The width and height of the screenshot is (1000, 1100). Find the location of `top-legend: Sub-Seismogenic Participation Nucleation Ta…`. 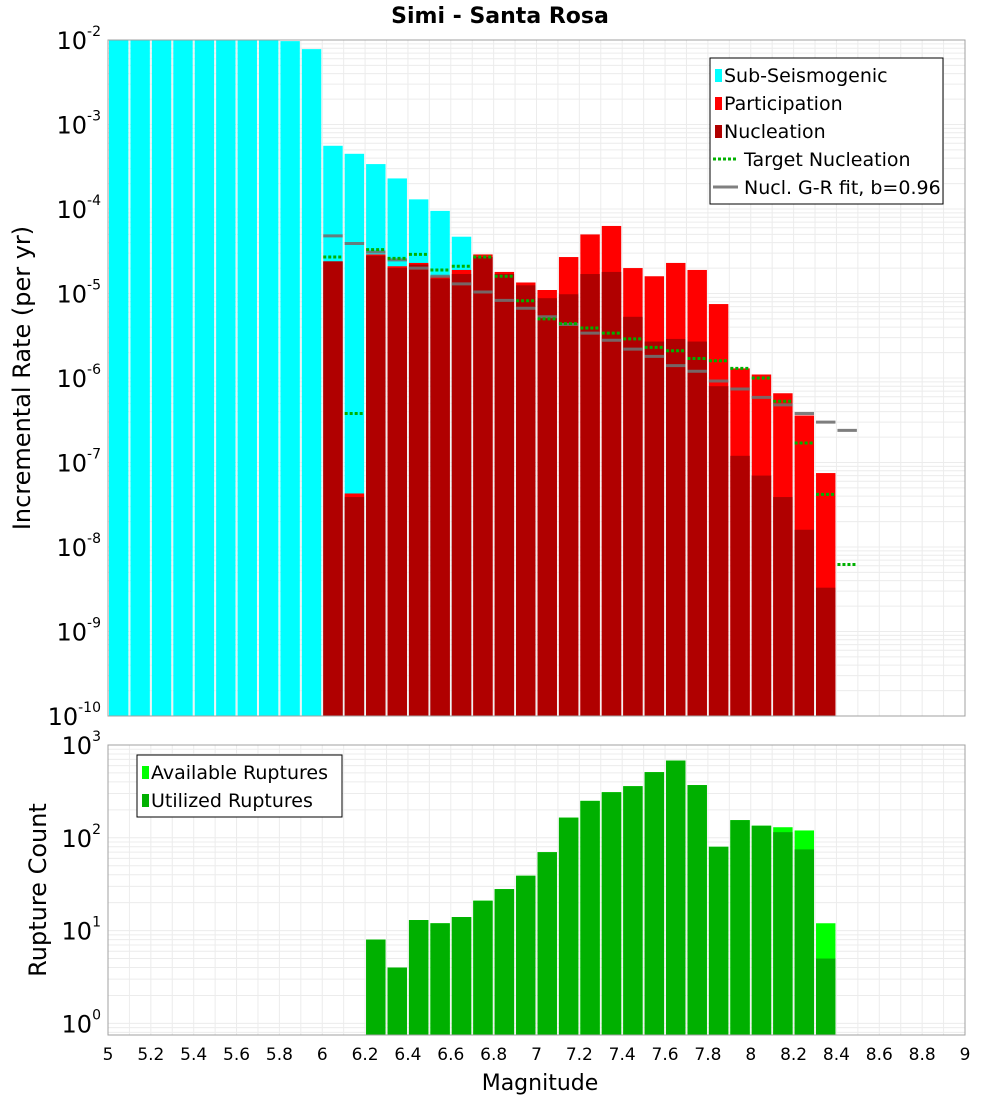

top-legend: Sub-Seismogenic Participation Nucleation Ta… is located at coordinates (826, 131).